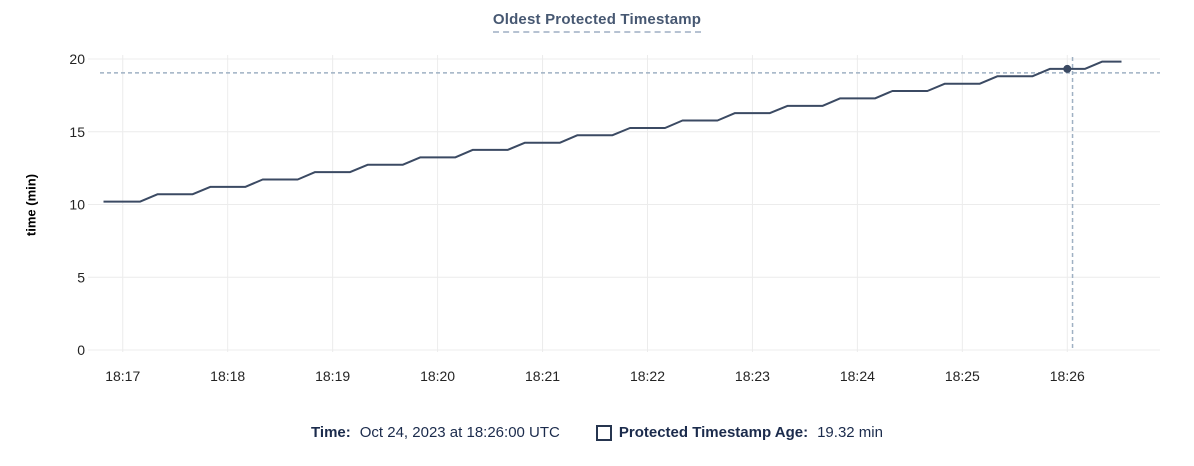 The image size is (1194, 466). What do you see at coordinates (81, 277) in the screenshot?
I see `y-tick-label: 5` at bounding box center [81, 277].